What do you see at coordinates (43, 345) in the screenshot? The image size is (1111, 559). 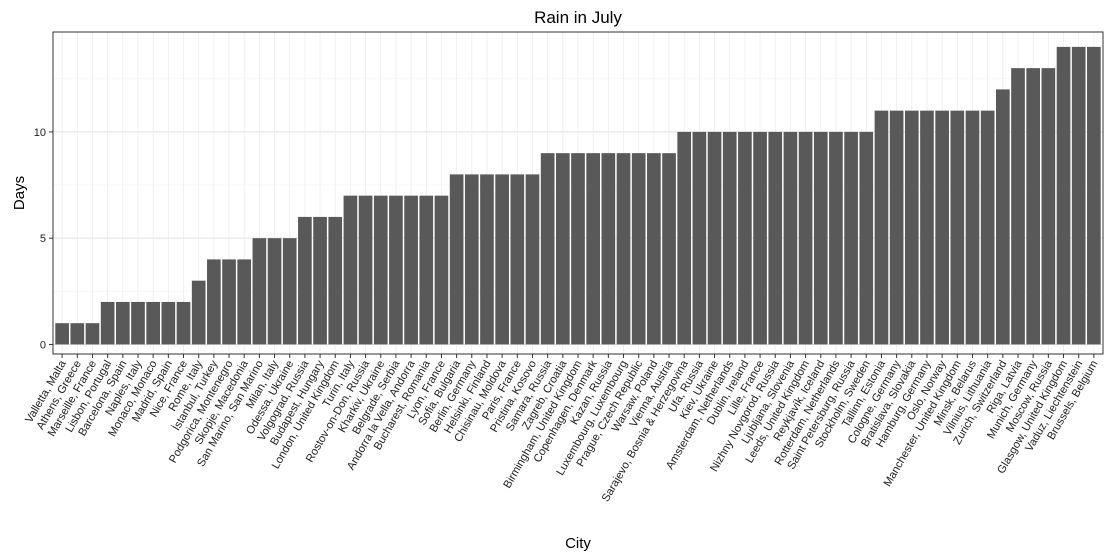 I see `y-tick-label: 0` at bounding box center [43, 345].